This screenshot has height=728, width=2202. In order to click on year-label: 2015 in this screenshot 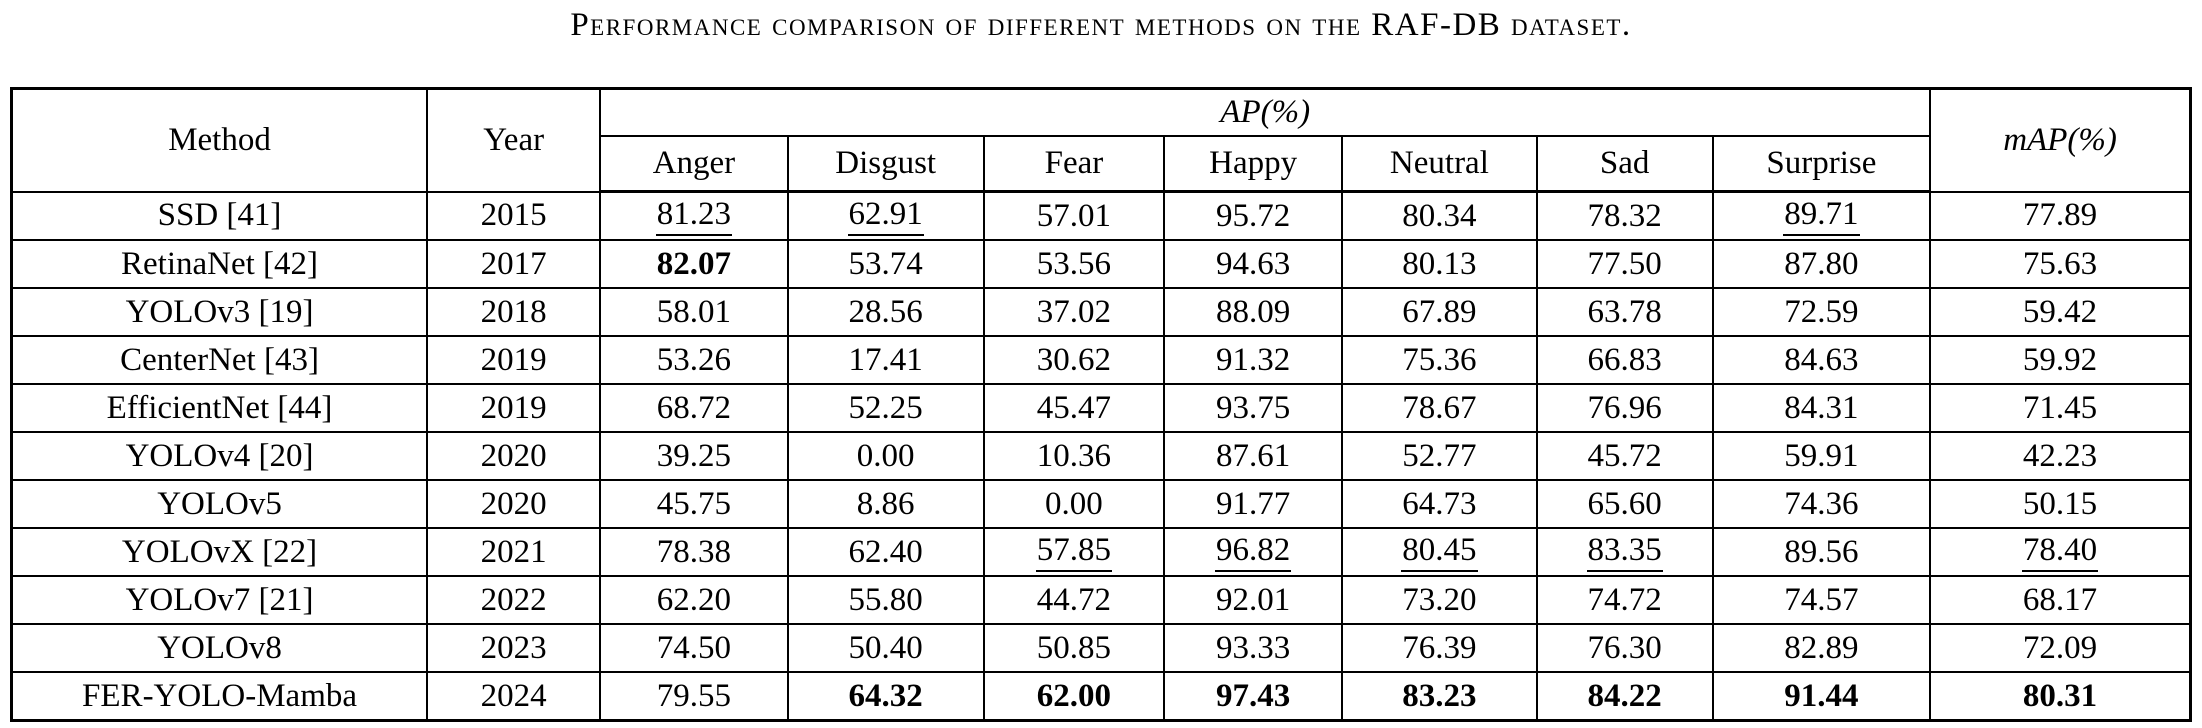, I will do `click(513, 215)`.